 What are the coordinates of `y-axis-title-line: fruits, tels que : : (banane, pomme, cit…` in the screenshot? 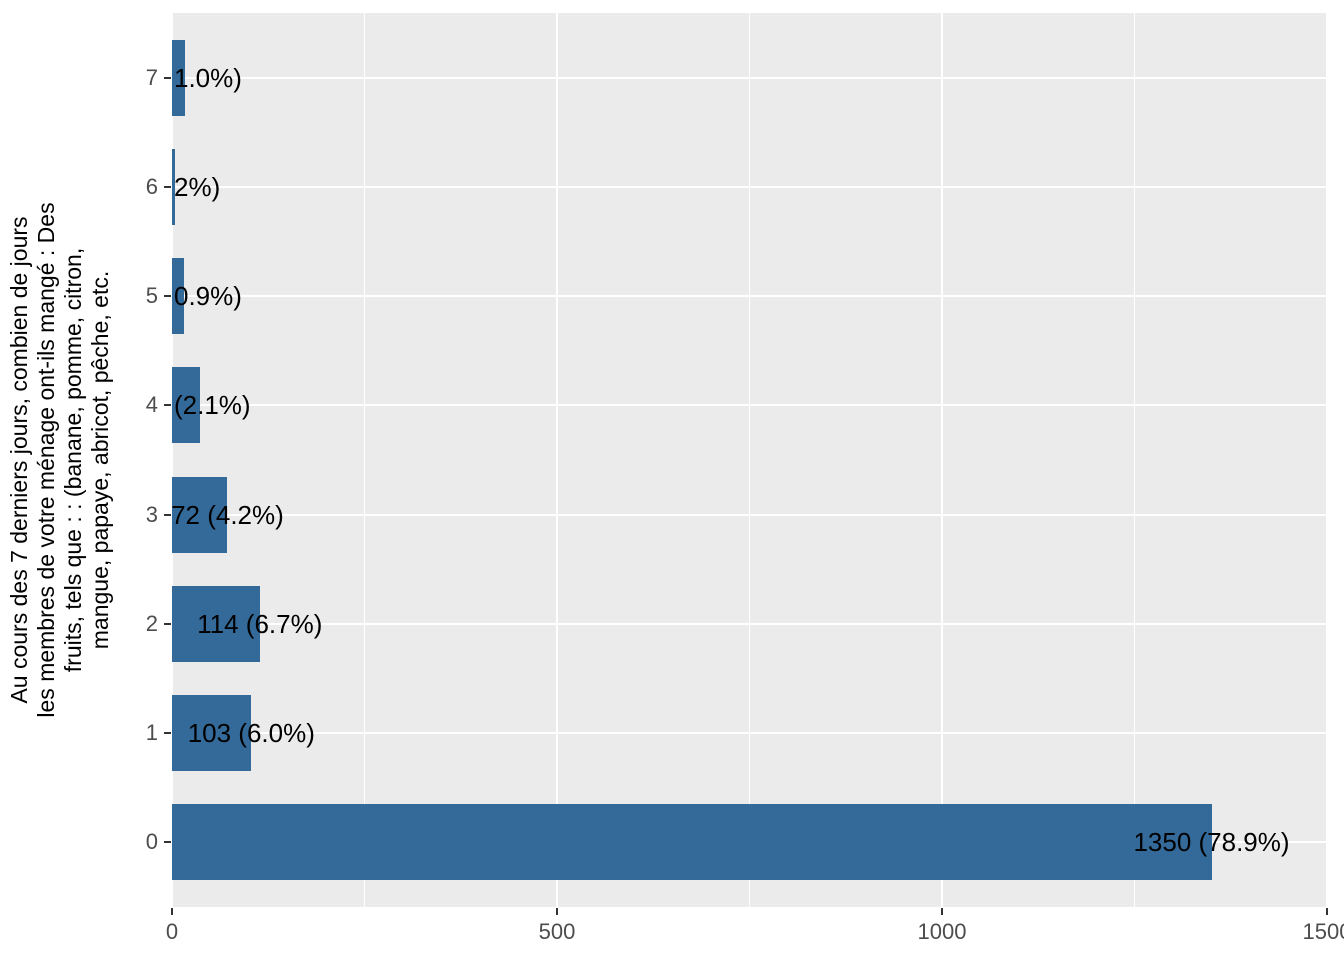 It's located at (73, 460).